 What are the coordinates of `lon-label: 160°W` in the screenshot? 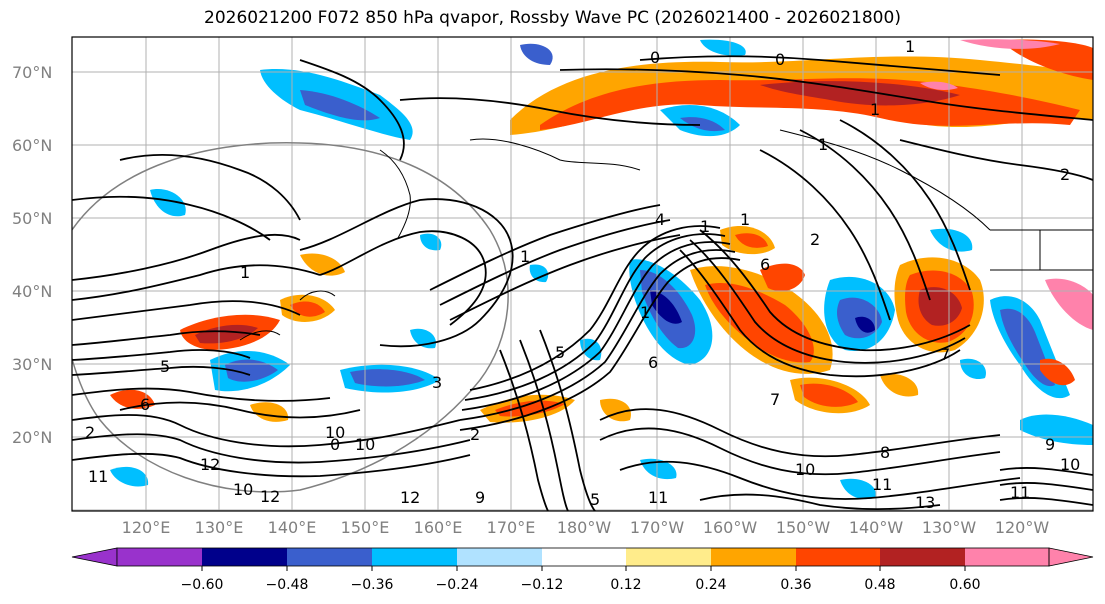 It's located at (730, 527).